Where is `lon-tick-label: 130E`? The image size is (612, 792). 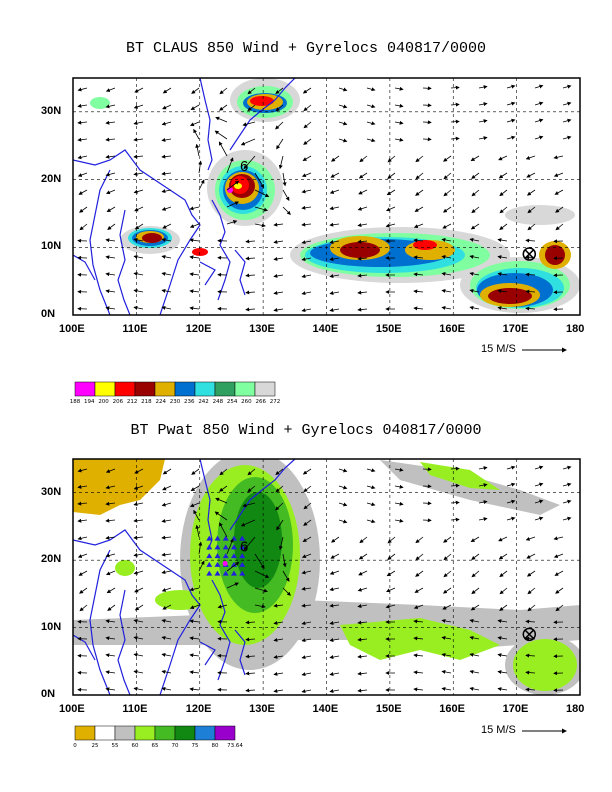 lon-tick-label: 130E is located at coordinates (262, 329).